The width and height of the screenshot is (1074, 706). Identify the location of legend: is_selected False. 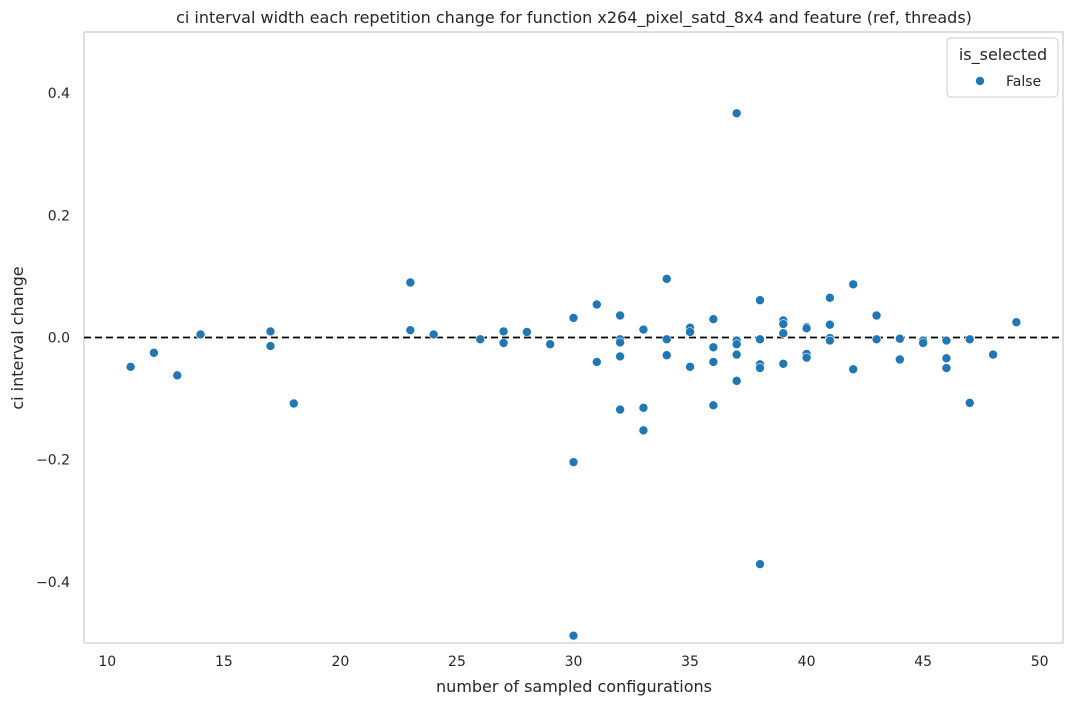
(1002, 67).